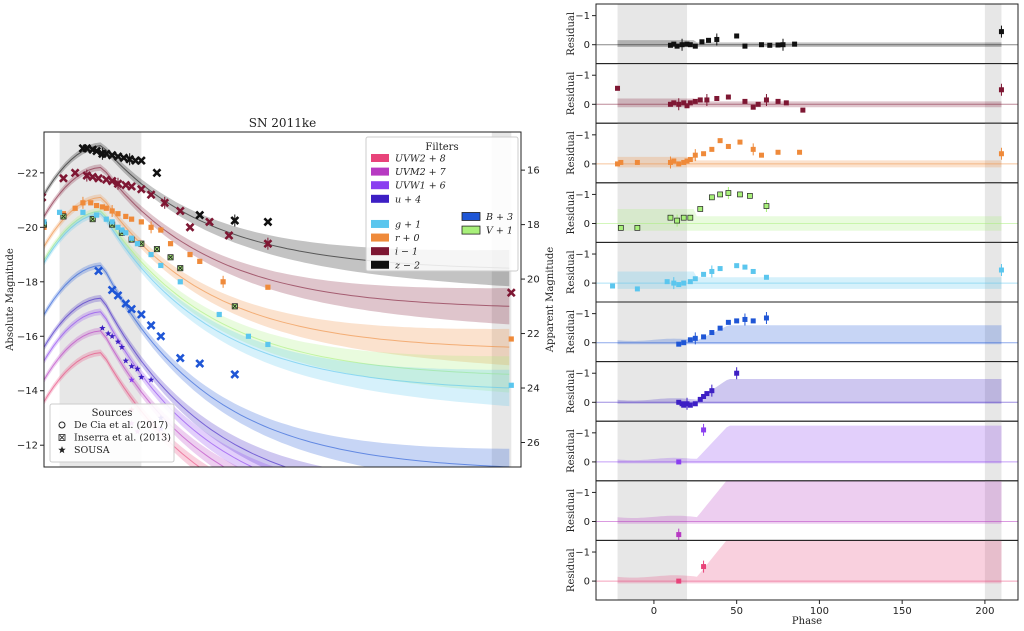 This screenshot has width=1024, height=631. What do you see at coordinates (407, 265) in the screenshot?
I see `legend-label: z − 2` at bounding box center [407, 265].